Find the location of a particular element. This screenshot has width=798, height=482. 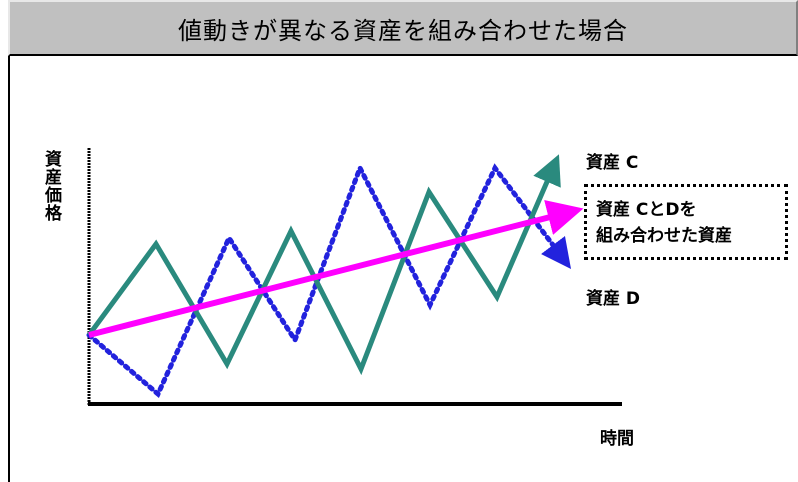

chart-title-bar: 値動きが異なる資産を組み合わせた場合 is located at coordinates (403, 28).